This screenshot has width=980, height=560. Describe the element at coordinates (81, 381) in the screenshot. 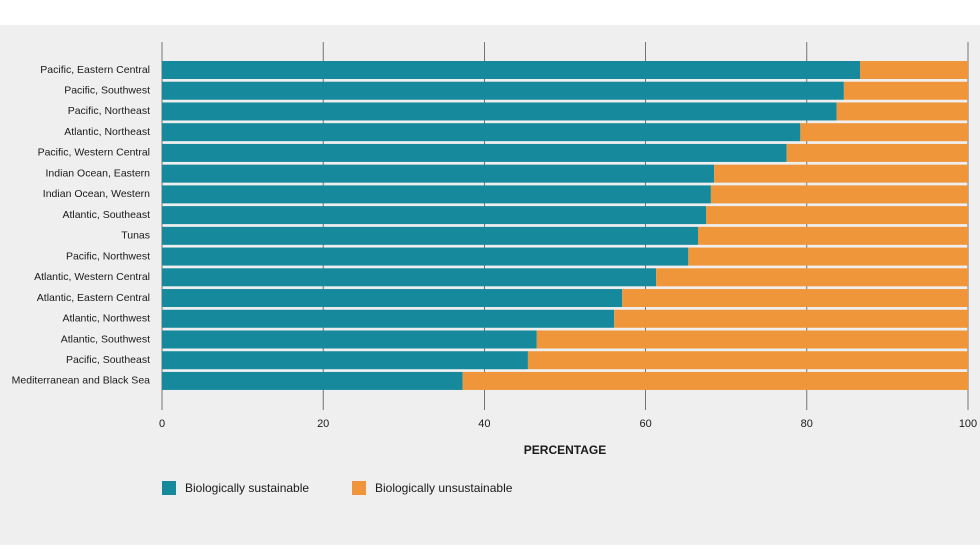

I see `y-tick-label: Mediterranean and Black Sea` at that location.